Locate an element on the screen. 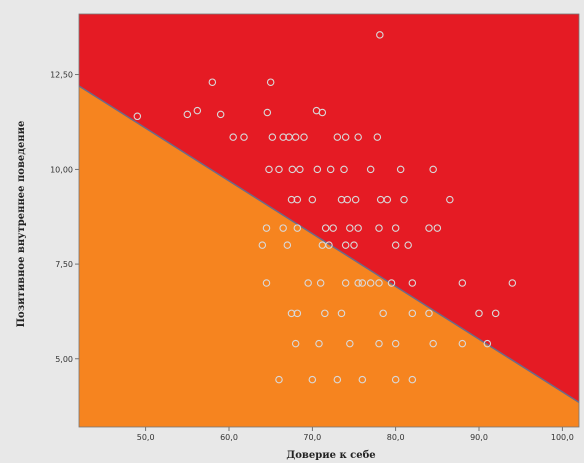 The width and height of the screenshot is (584, 463). y-tick-label: 5,00 is located at coordinates (64, 359).